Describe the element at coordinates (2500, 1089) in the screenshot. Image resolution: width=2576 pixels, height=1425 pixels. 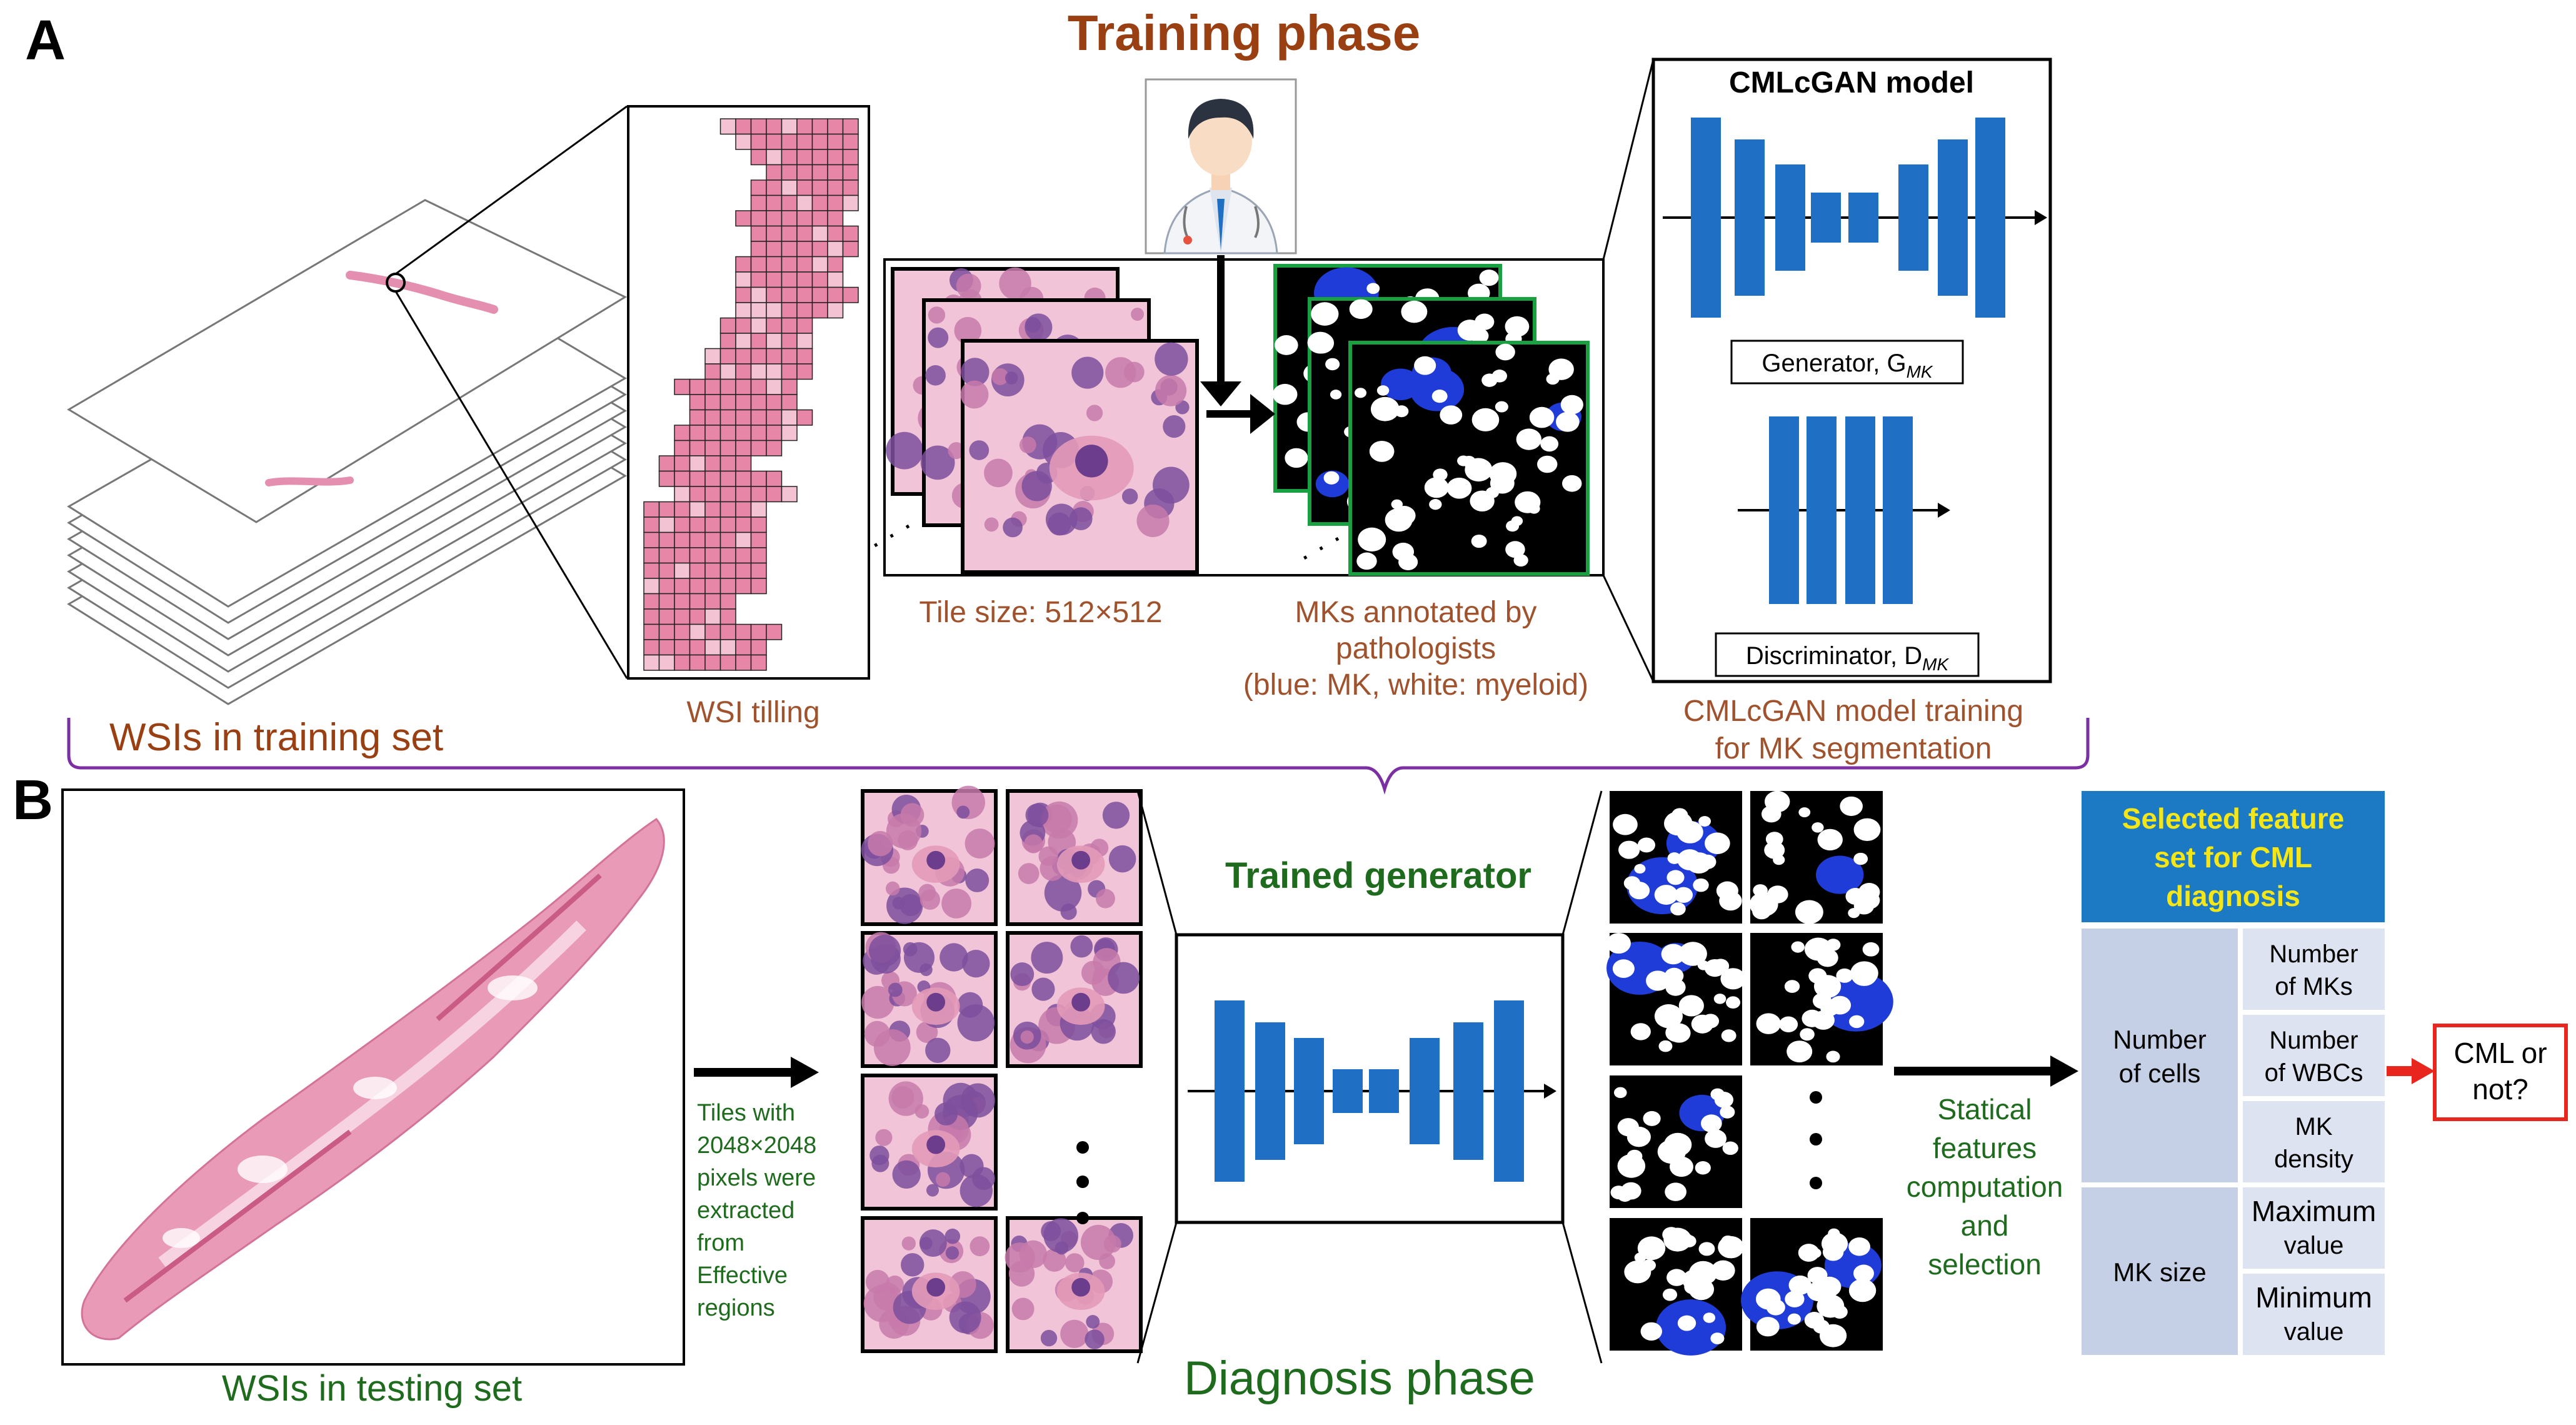
I see `output-label-2: not?` at that location.